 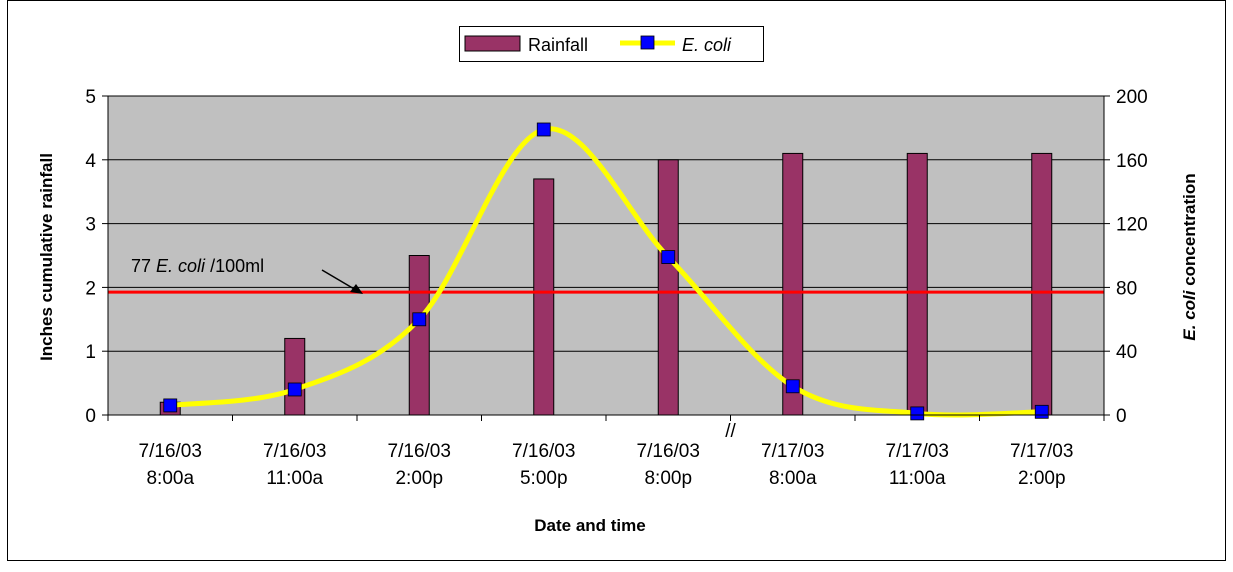 I want to click on left-tick-label: 1, so click(x=90, y=352).